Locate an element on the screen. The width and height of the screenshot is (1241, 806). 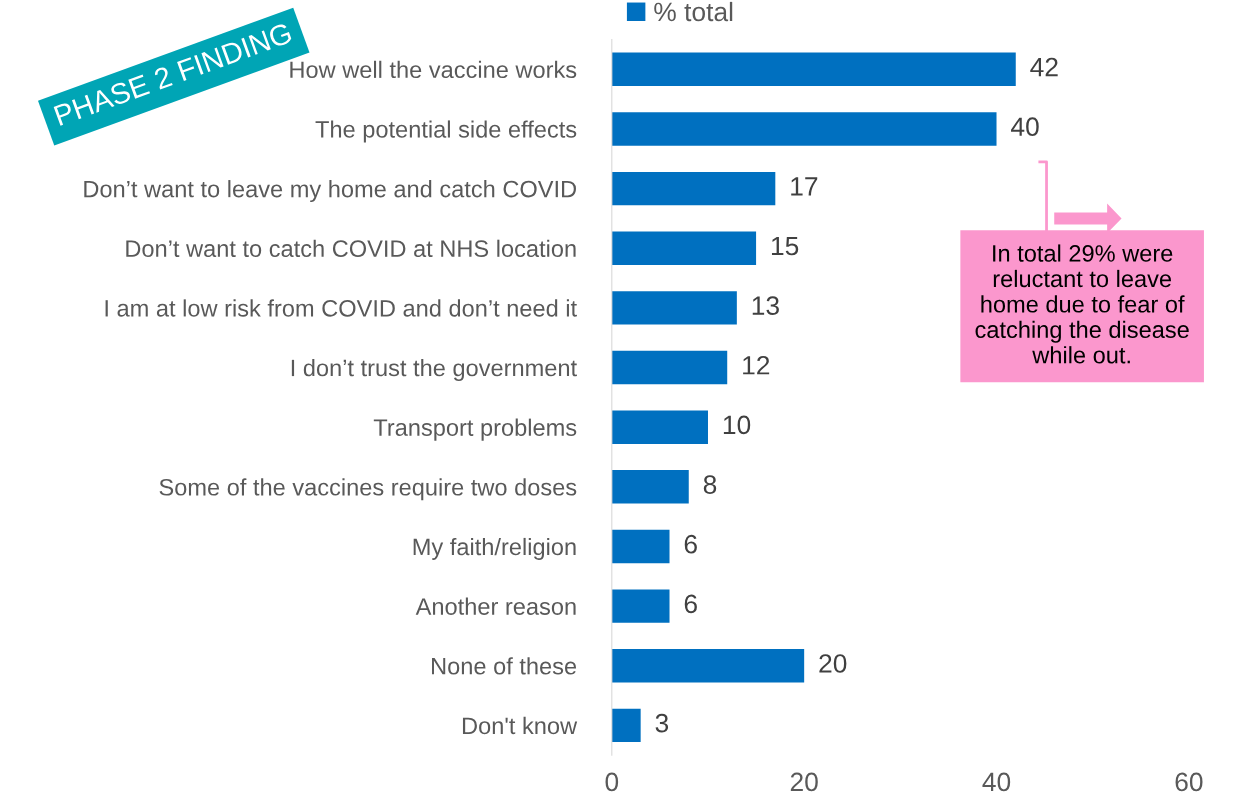
y-tick-label: Transport problems is located at coordinates (475, 429).